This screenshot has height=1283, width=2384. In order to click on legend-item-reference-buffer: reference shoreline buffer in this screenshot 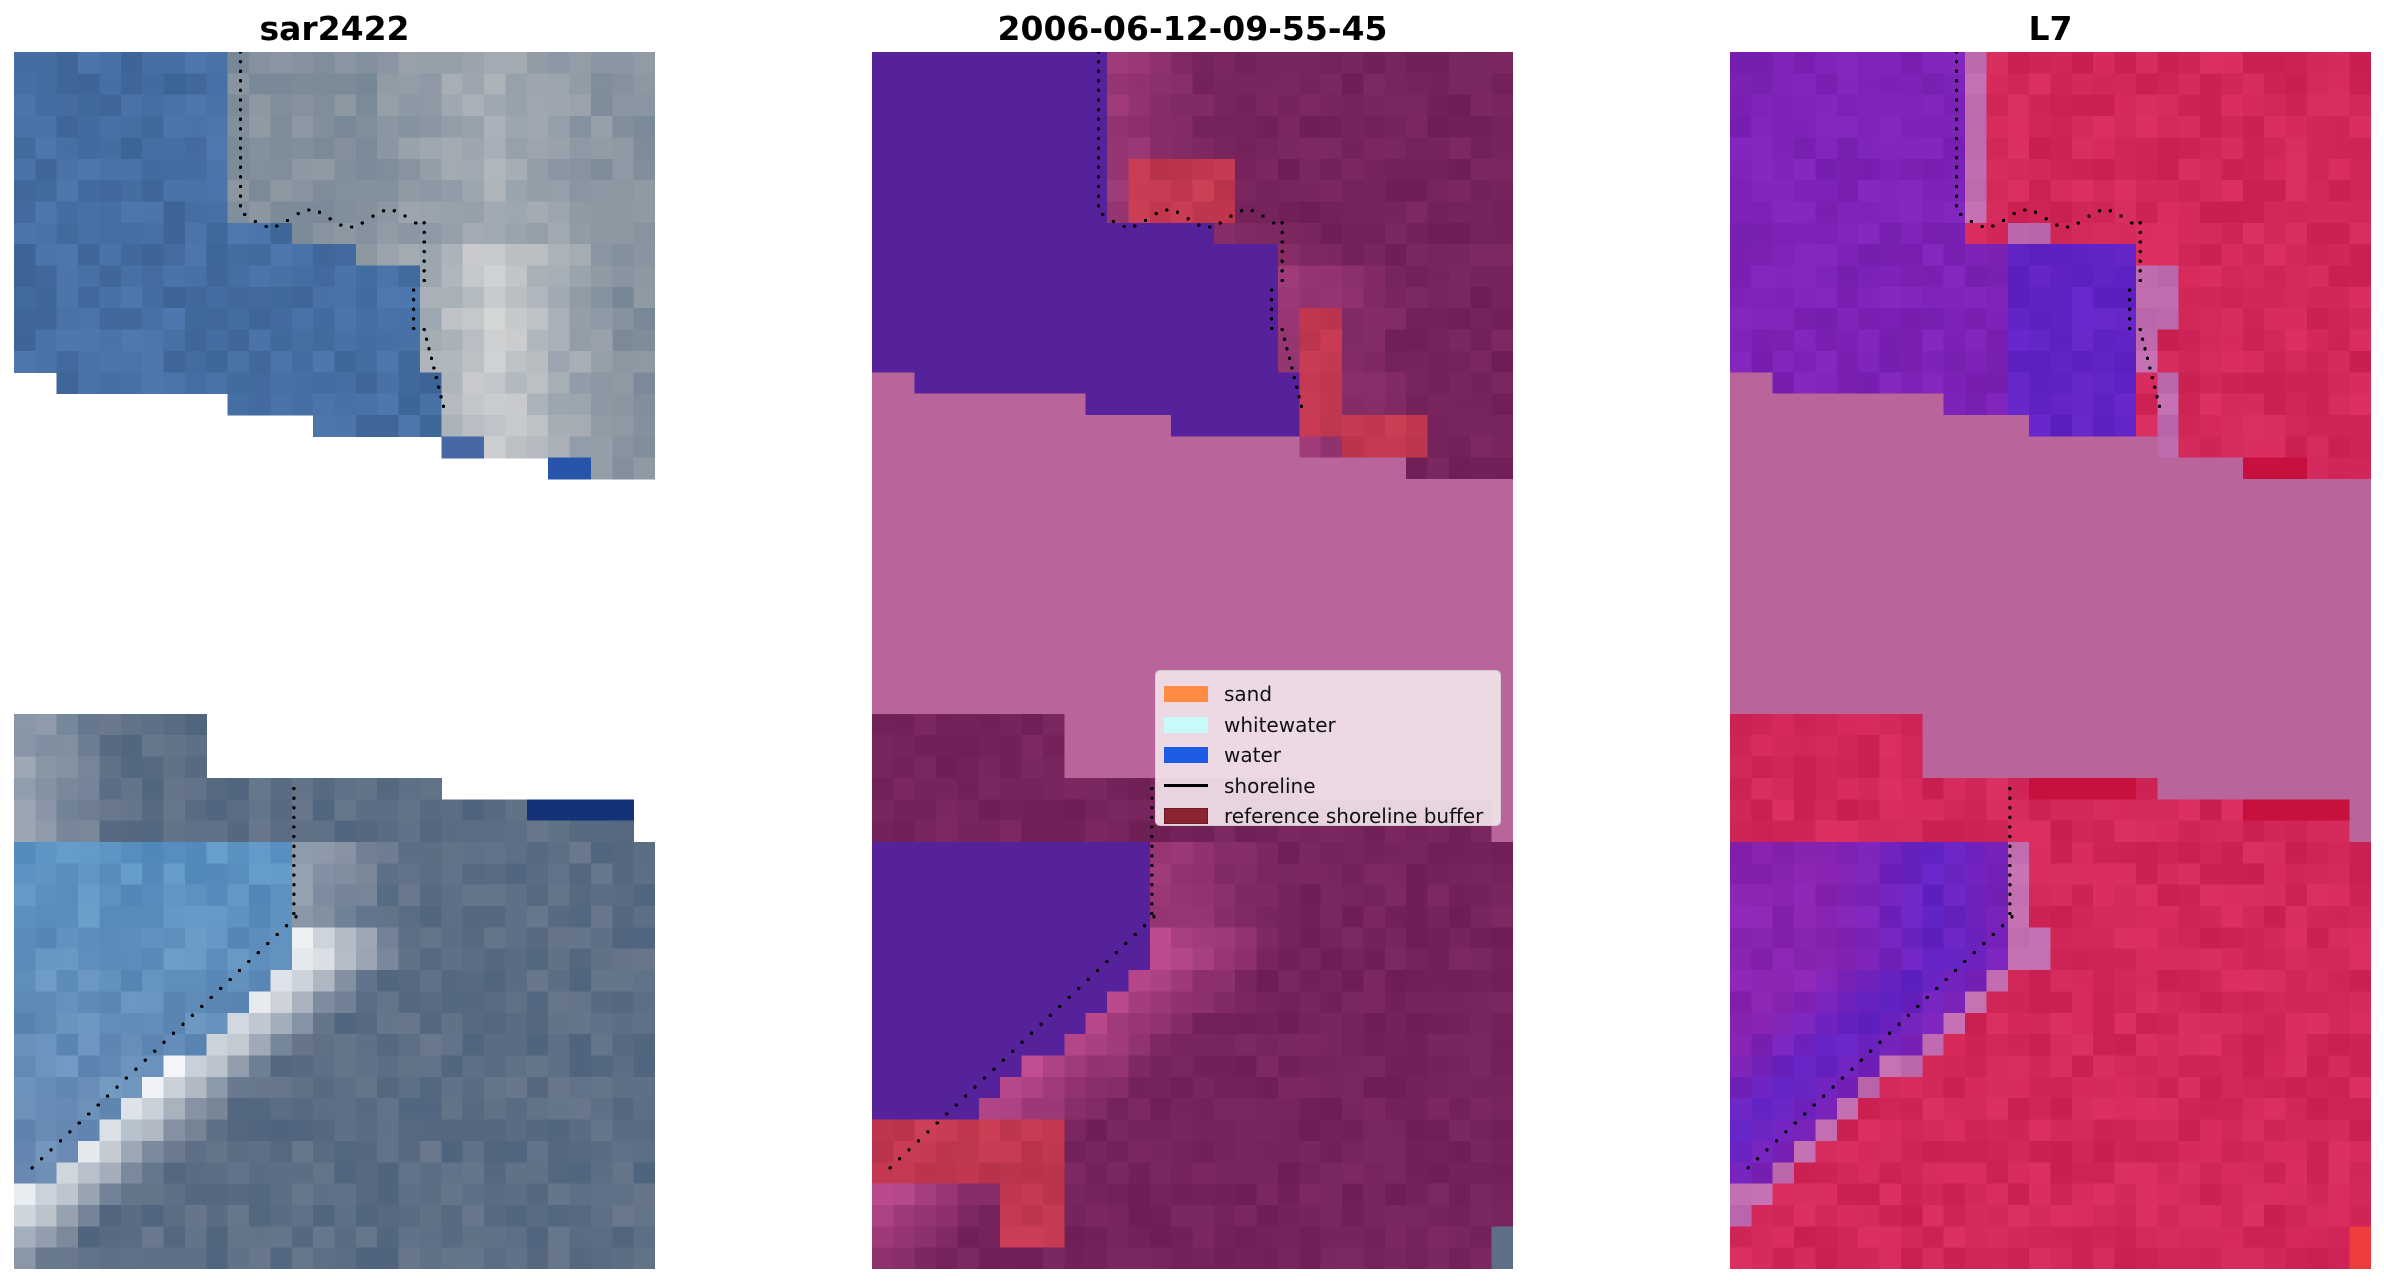, I will do `click(1329, 816)`.